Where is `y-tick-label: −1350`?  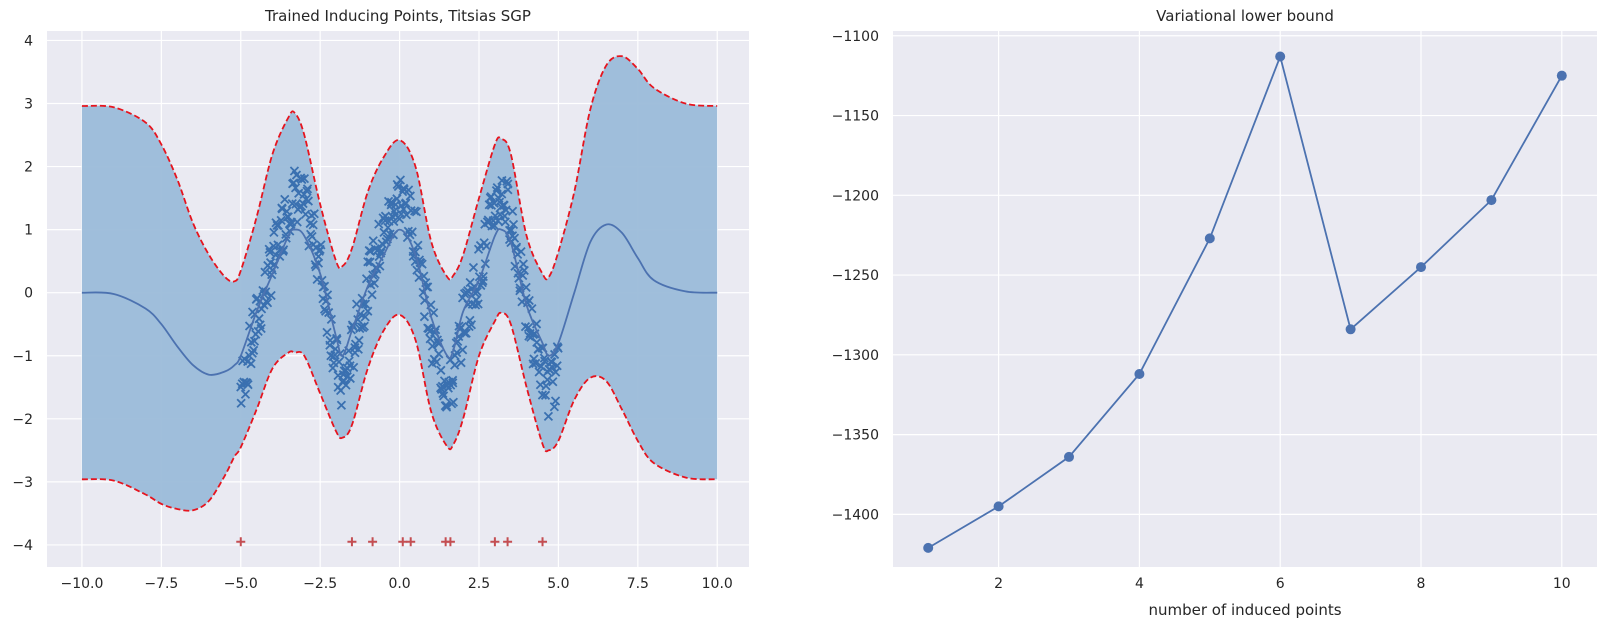 y-tick-label: −1350 is located at coordinates (855, 436).